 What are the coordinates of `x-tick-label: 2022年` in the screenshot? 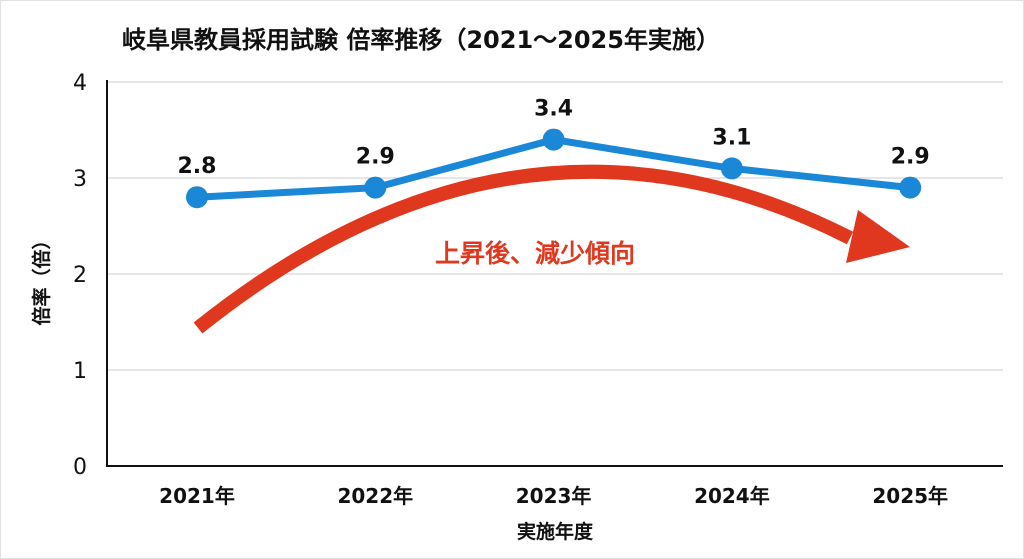 It's located at (375, 496).